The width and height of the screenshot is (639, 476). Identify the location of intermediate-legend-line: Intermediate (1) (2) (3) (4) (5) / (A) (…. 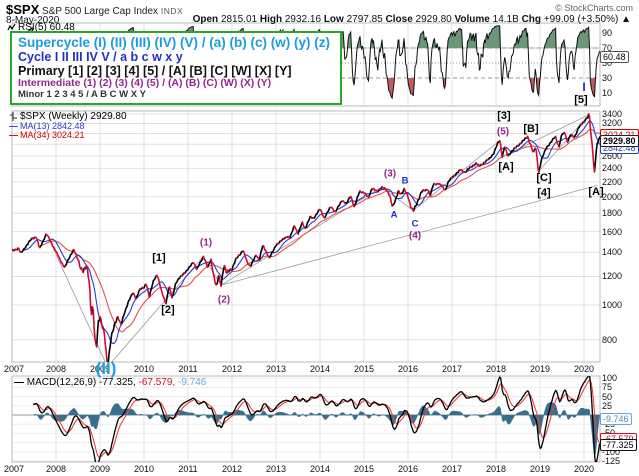
(145, 83).